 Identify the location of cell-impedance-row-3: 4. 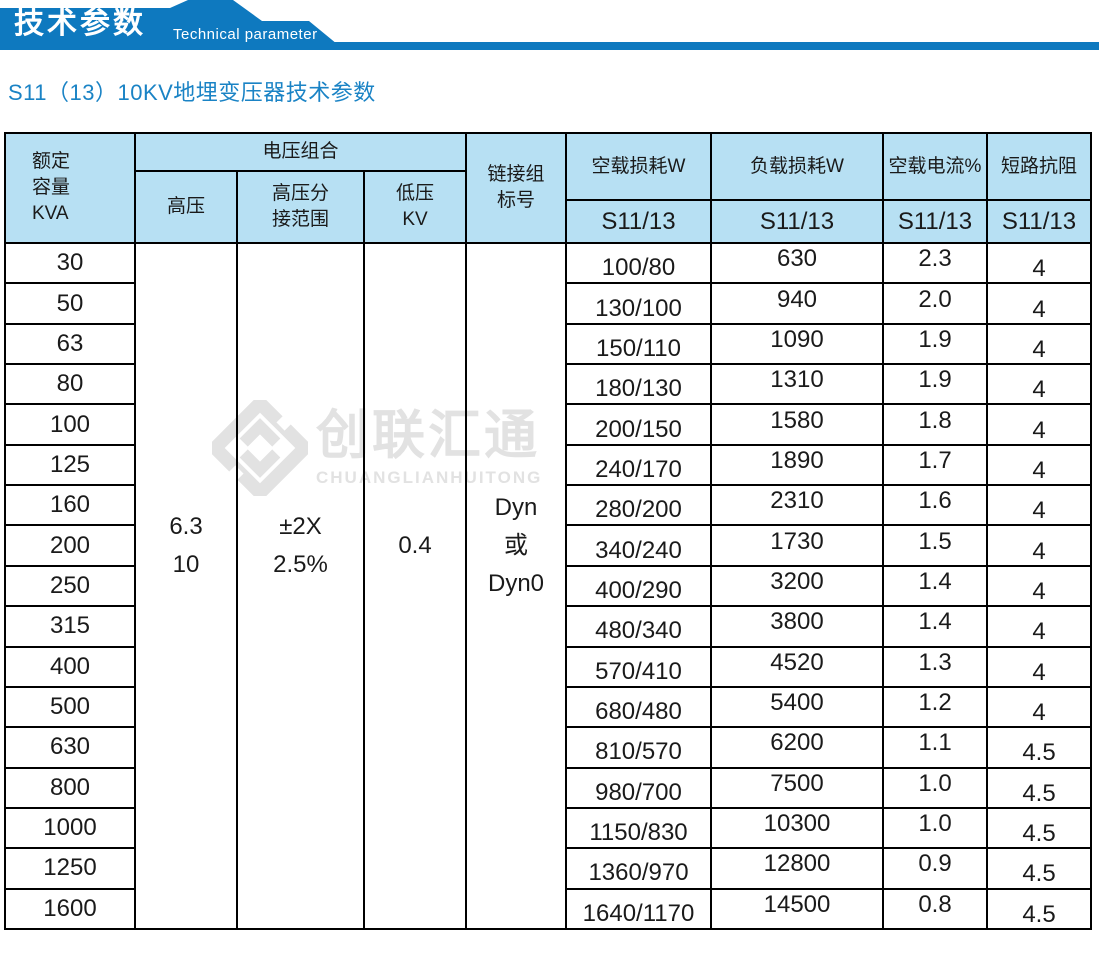
(1039, 384).